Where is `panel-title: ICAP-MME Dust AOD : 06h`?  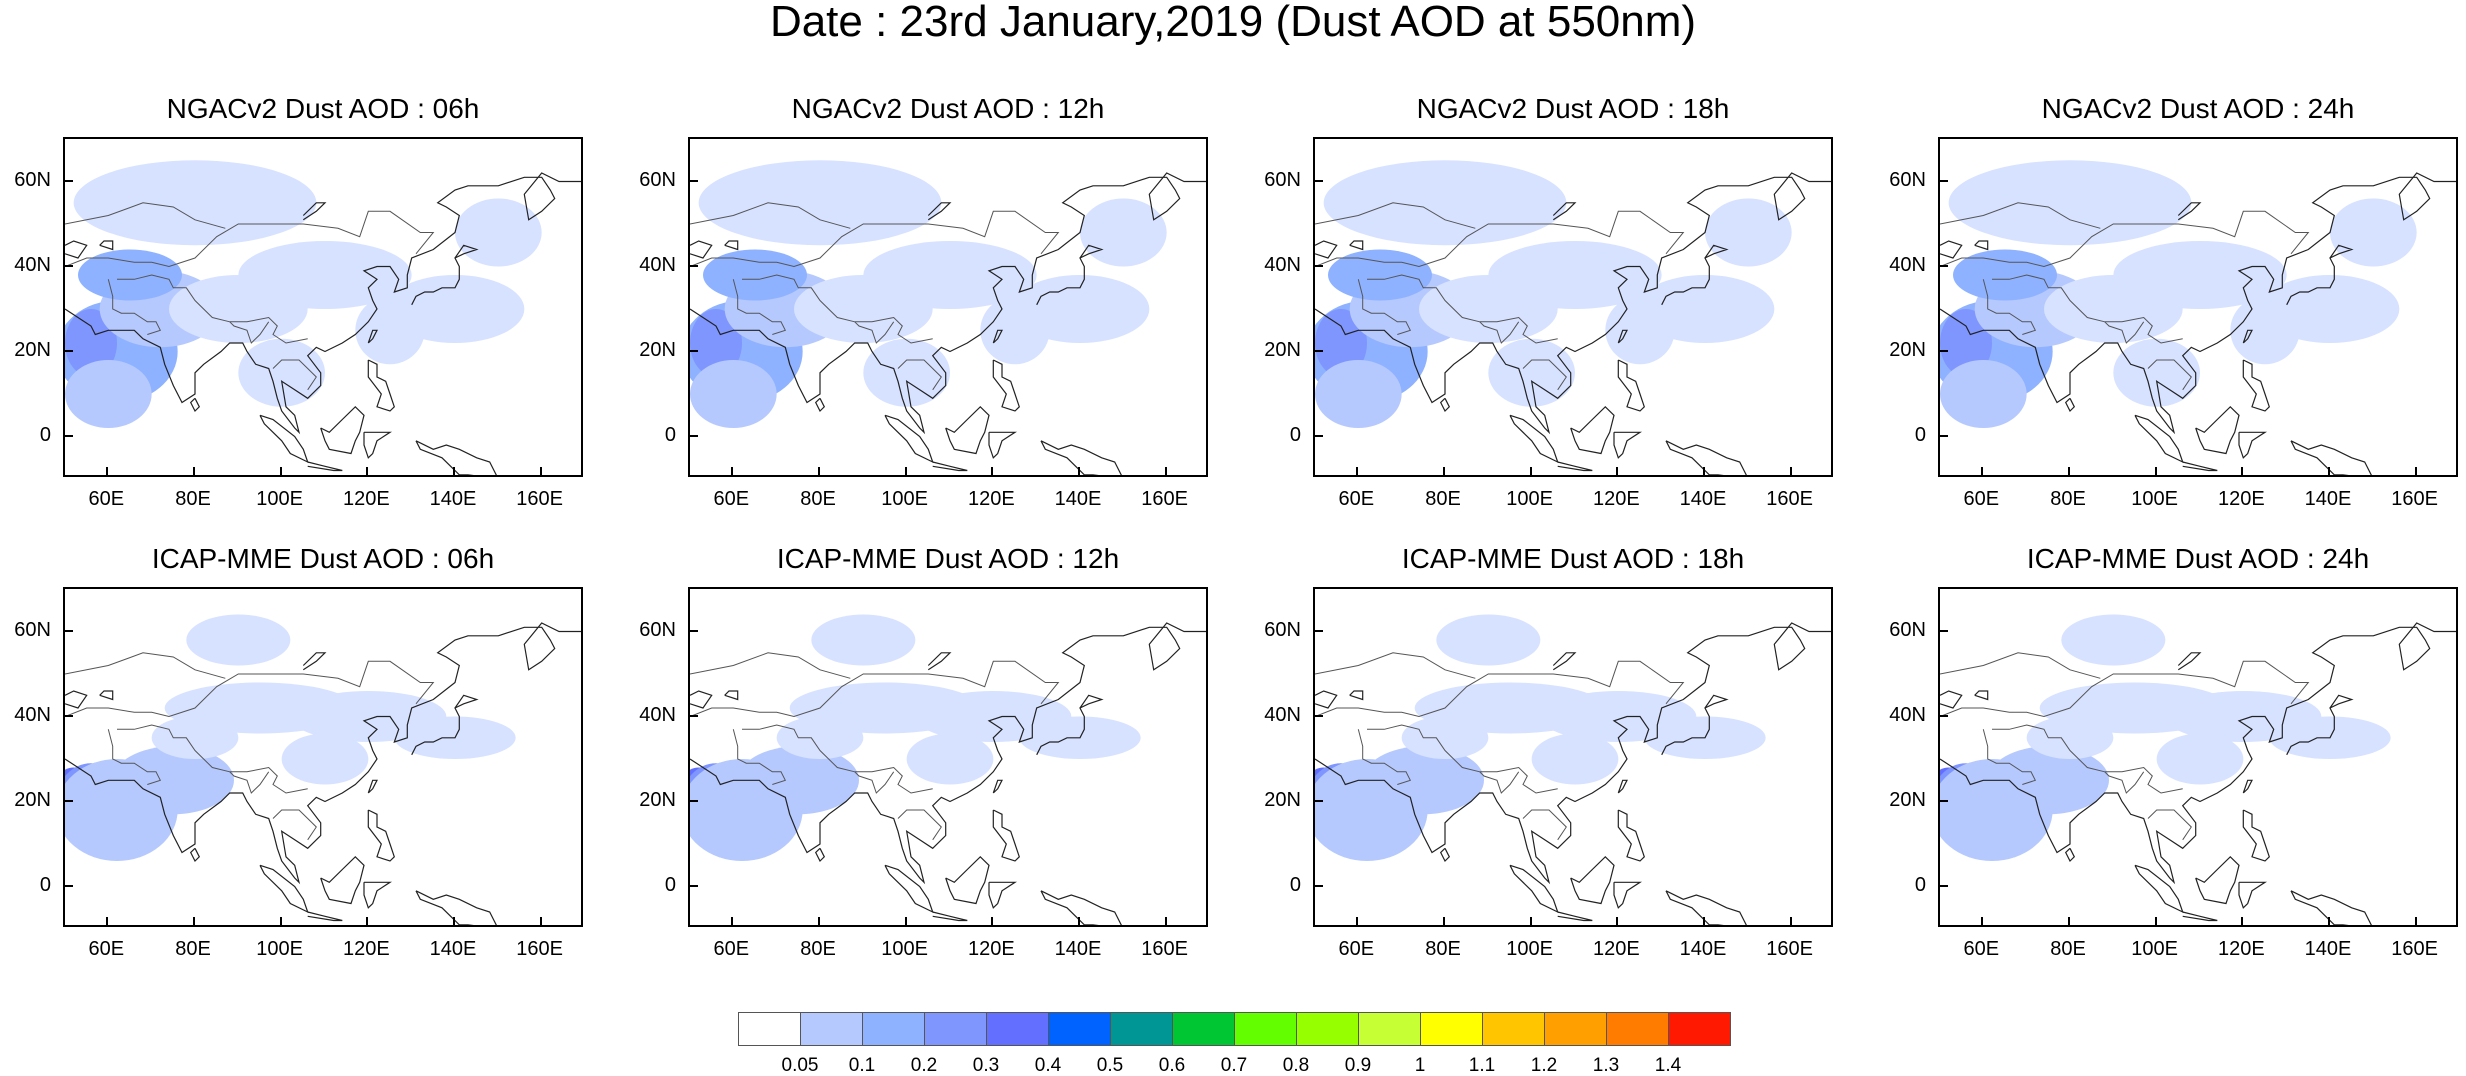 panel-title: ICAP-MME Dust AOD : 06h is located at coordinates (323, 558).